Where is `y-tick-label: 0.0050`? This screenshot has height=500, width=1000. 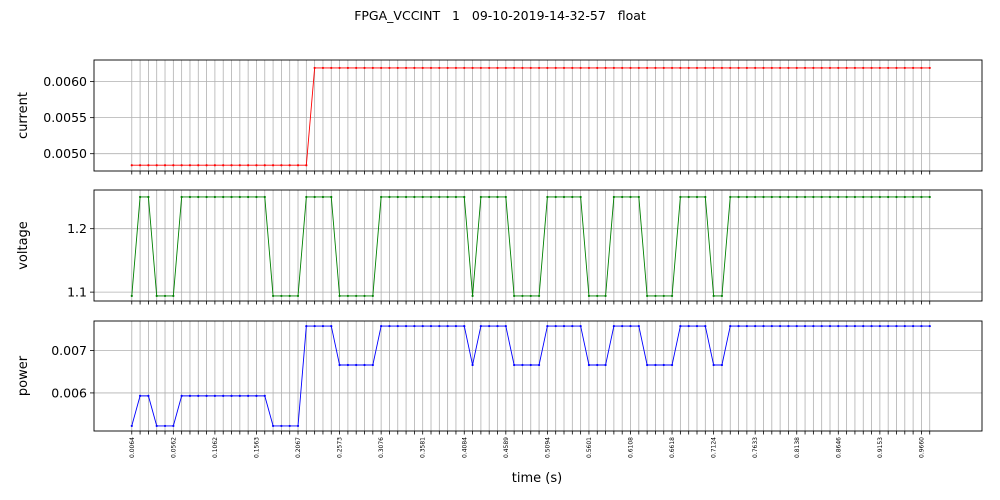 y-tick-label: 0.0050 is located at coordinates (65, 153).